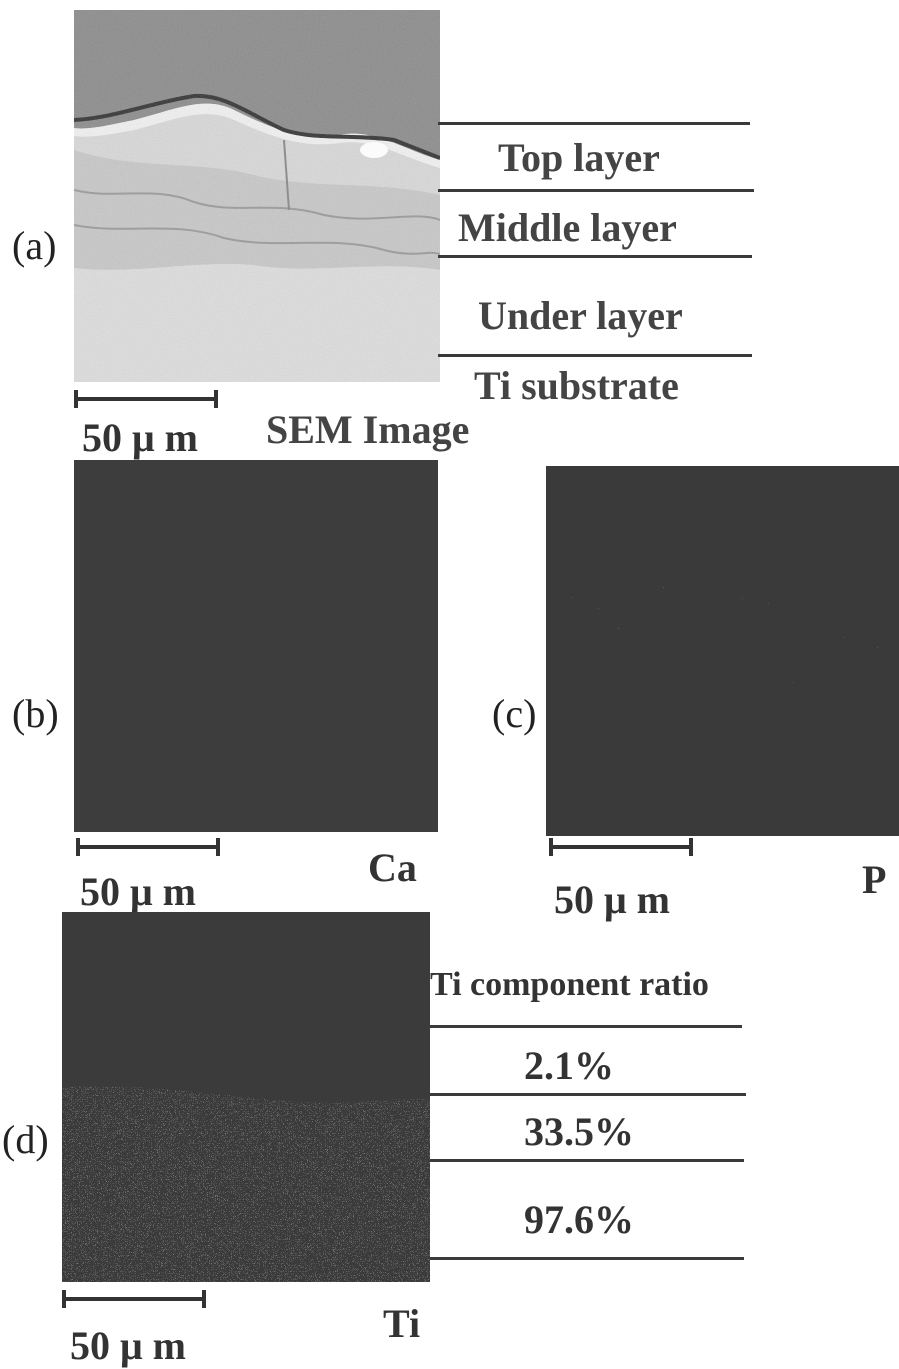  What do you see at coordinates (25, 1139) in the screenshot?
I see `panel-label-d: (d)` at bounding box center [25, 1139].